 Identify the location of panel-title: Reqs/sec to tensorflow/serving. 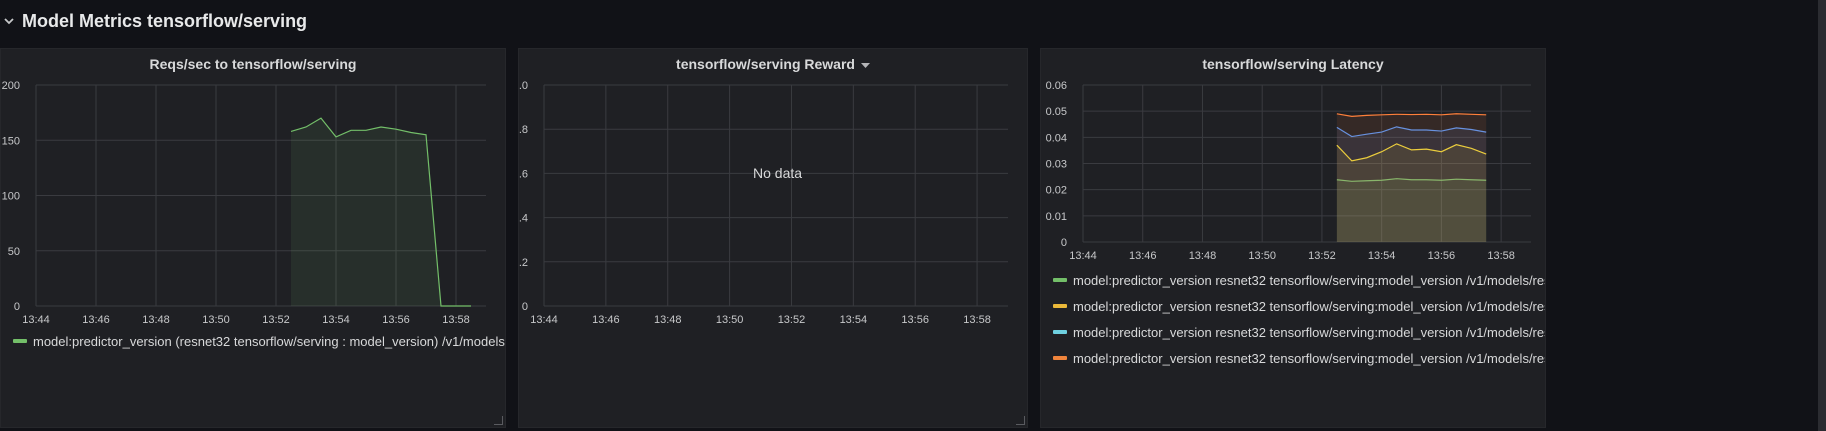
(253, 64).